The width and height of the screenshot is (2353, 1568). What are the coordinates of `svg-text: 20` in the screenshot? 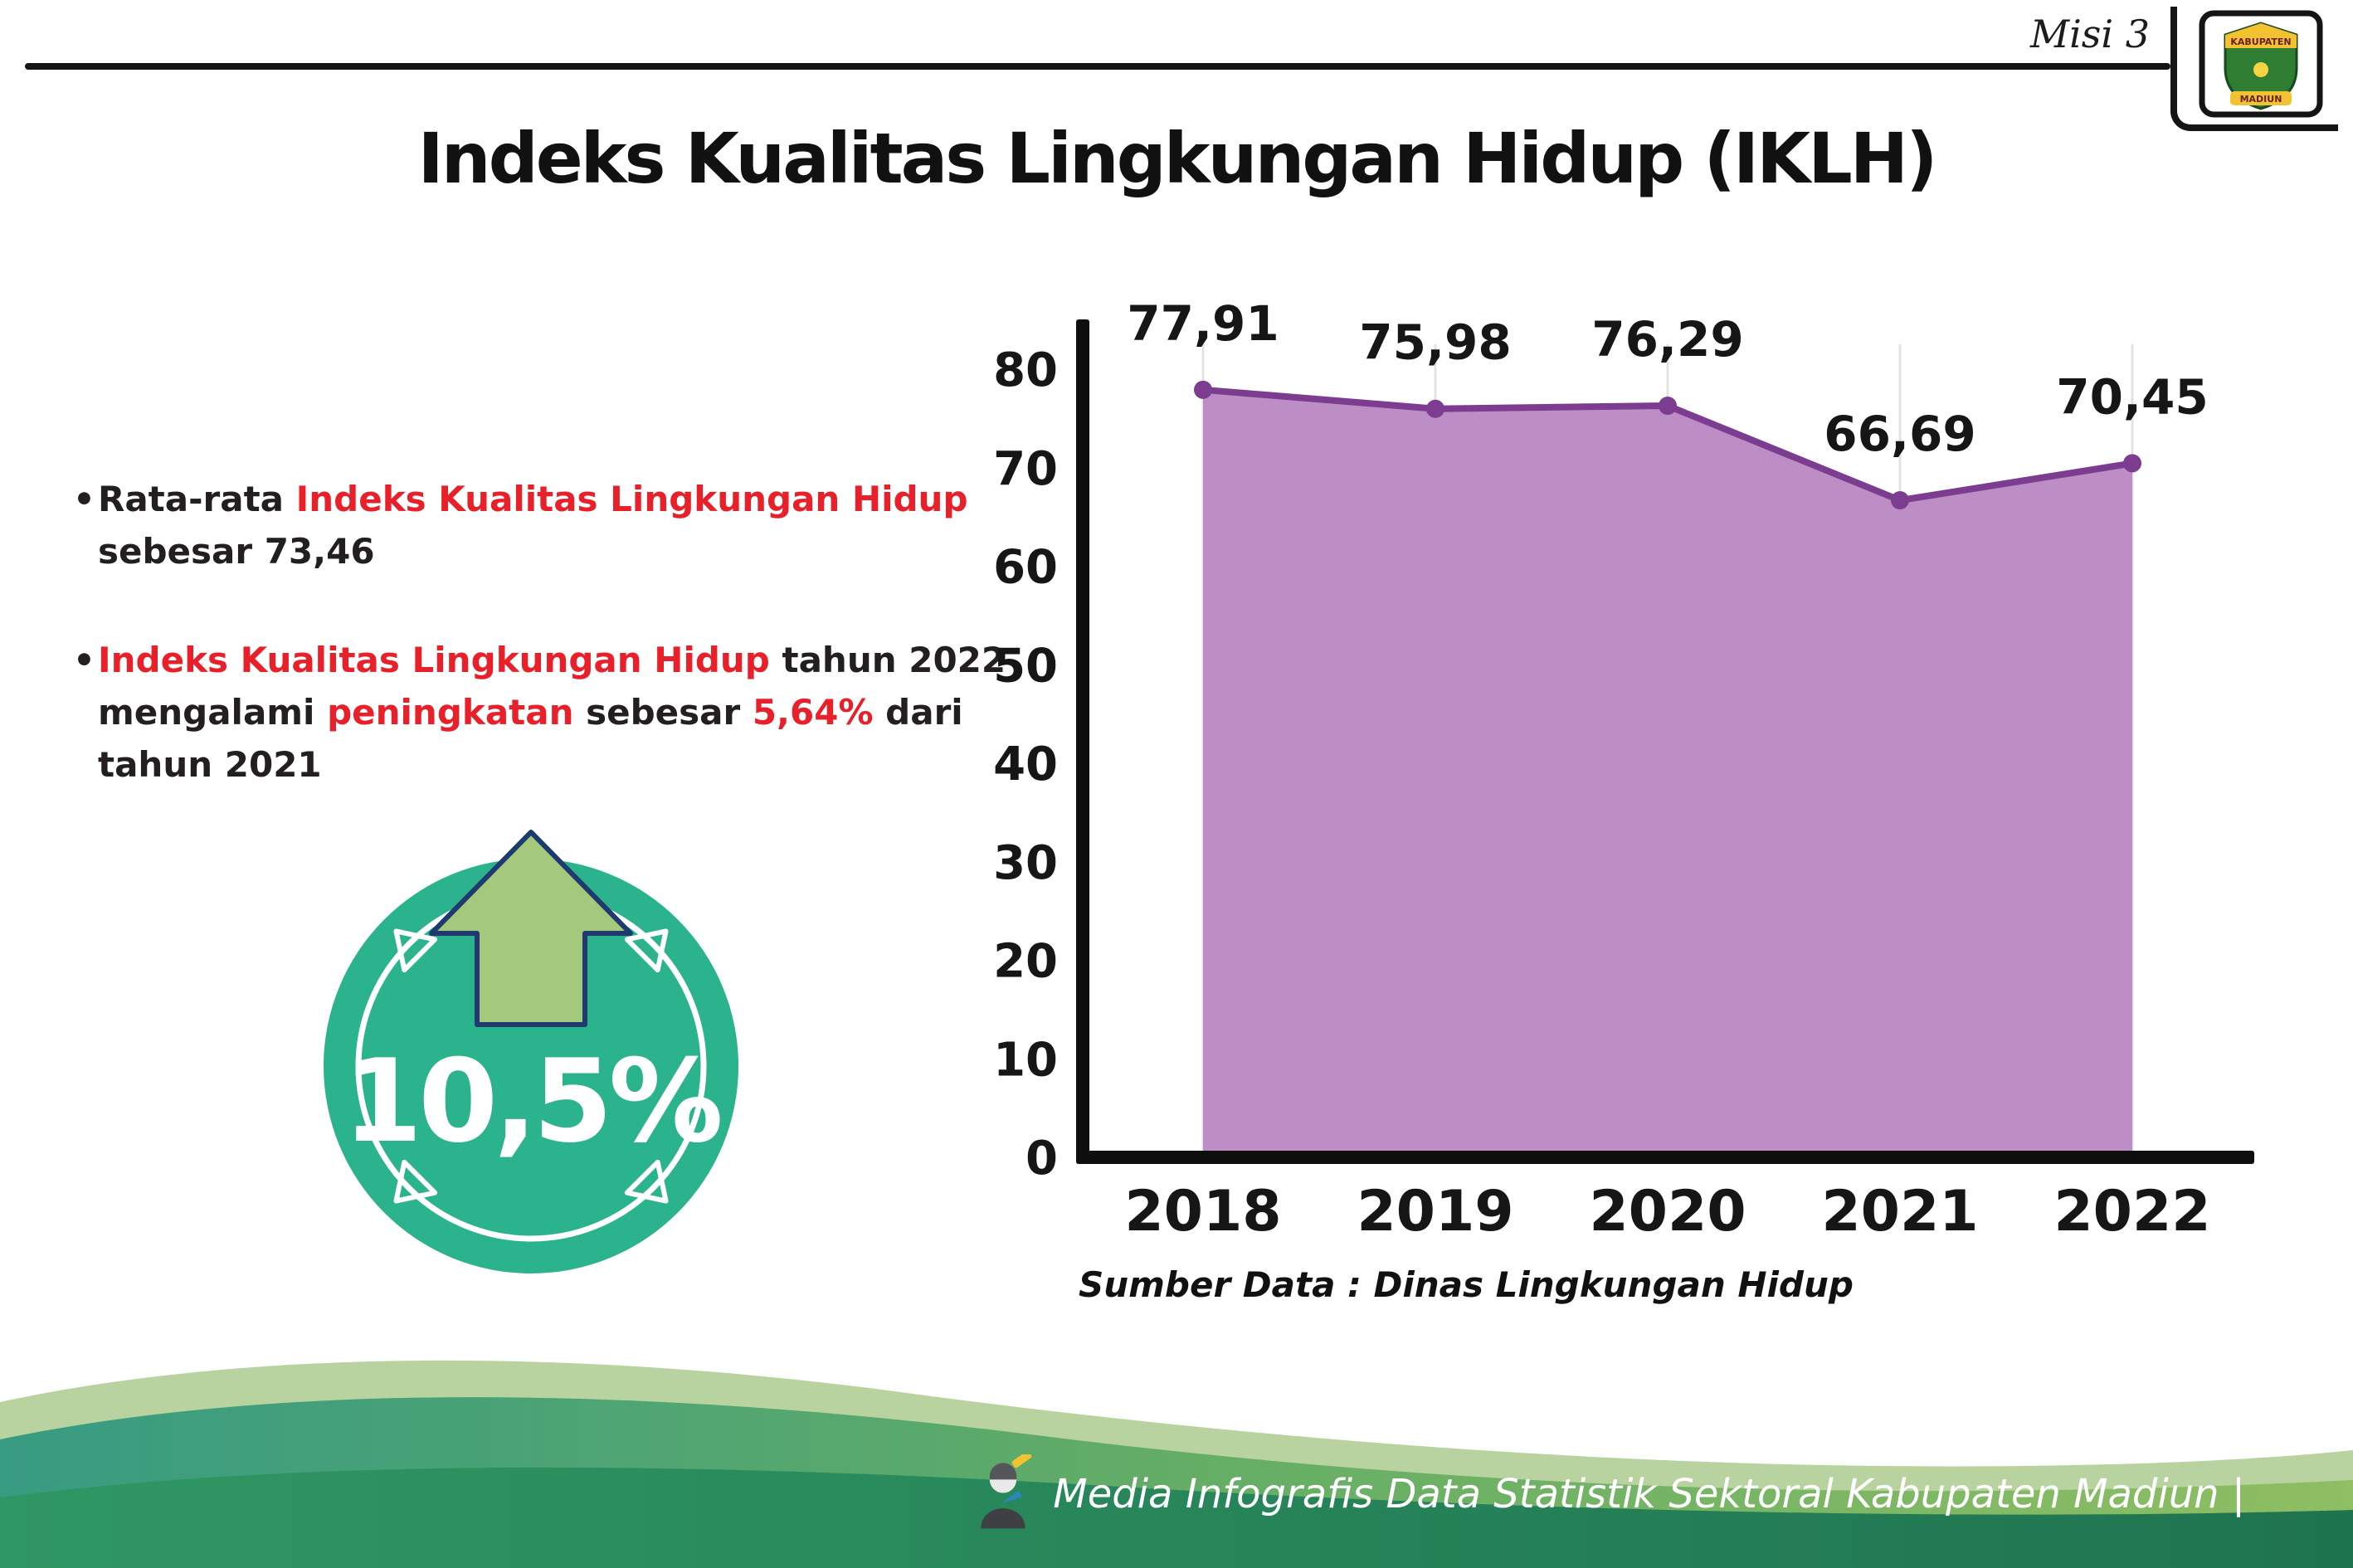 It's located at (1025, 962).